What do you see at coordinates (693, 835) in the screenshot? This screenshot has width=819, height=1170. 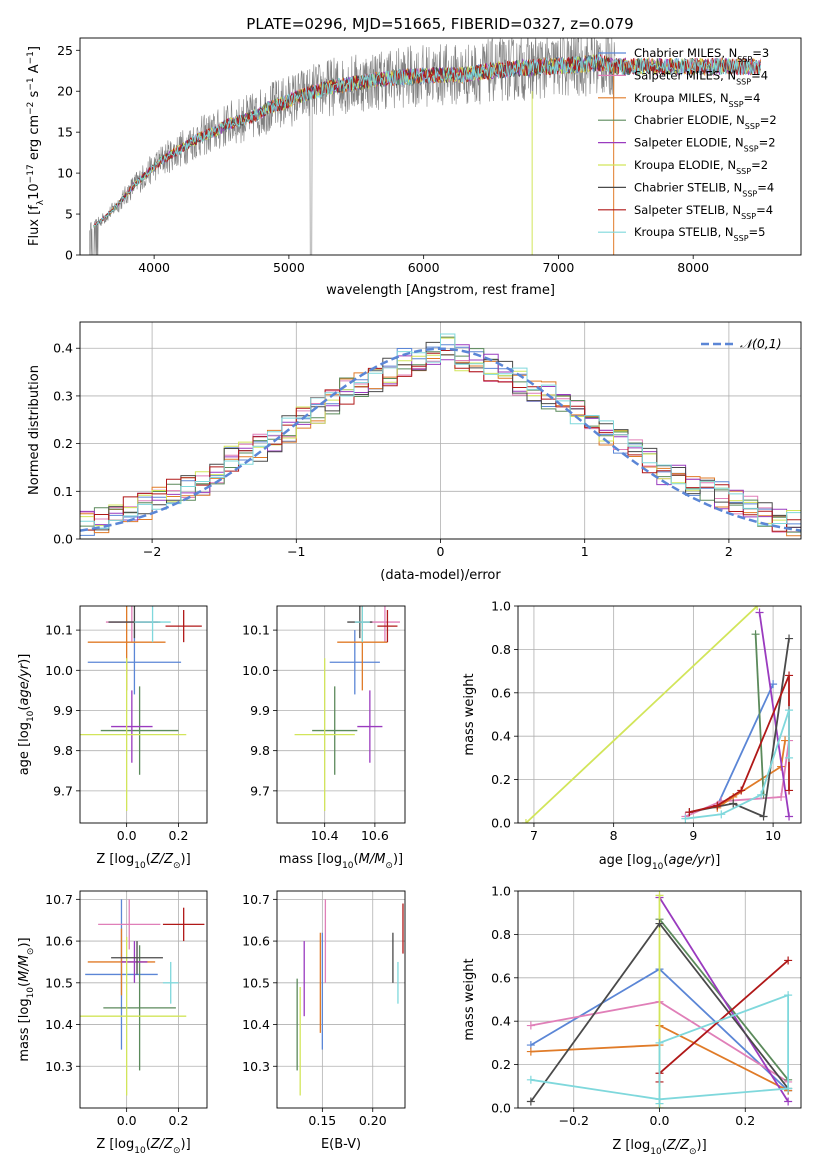 I see `x-tick-label: 9` at bounding box center [693, 835].